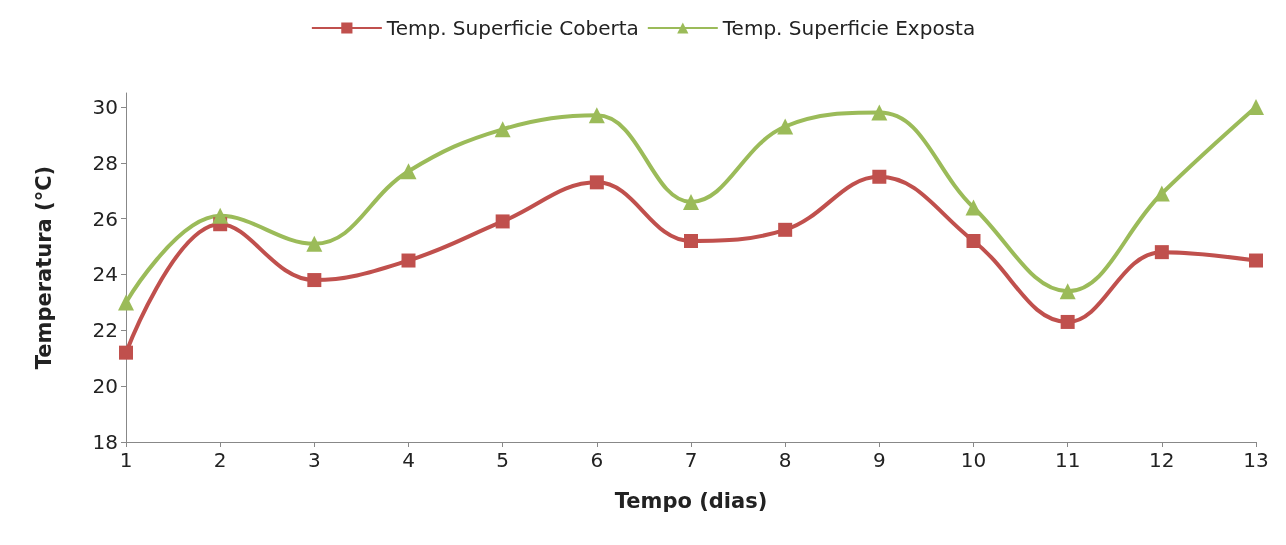 This screenshot has height=545, width=1286. Describe the element at coordinates (43, 267) in the screenshot. I see `y-axis-title: Temperatura (°C)` at that location.